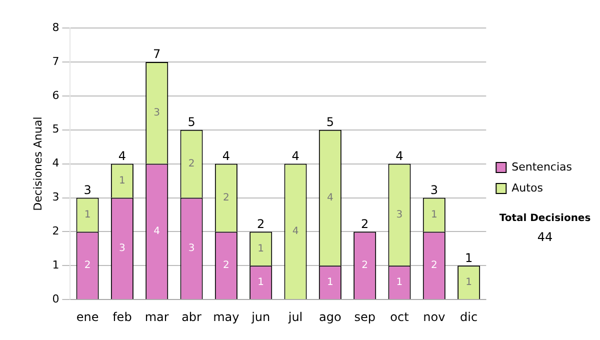 The image size is (600, 340). Describe the element at coordinates (56, 197) in the screenshot. I see `y-tick-label: 3` at that location.